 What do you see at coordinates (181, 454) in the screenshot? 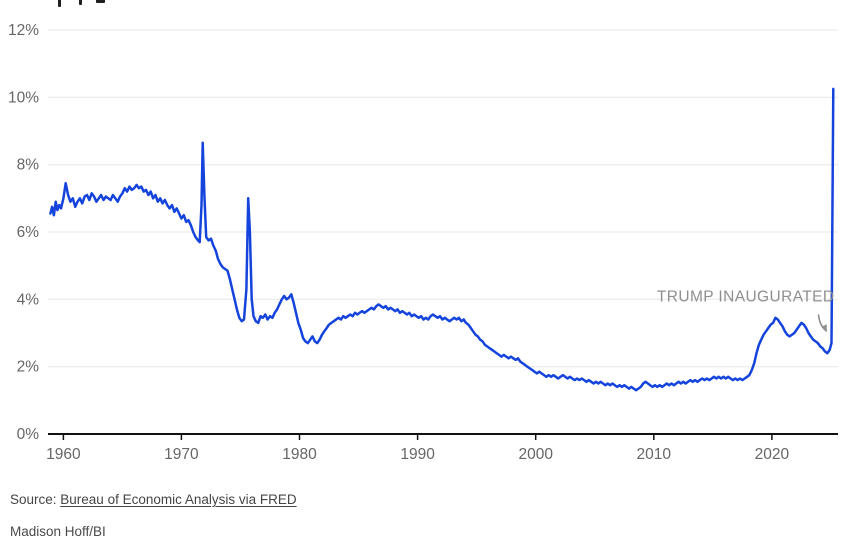
I see `x-axis-tick-label: 1970` at bounding box center [181, 454].